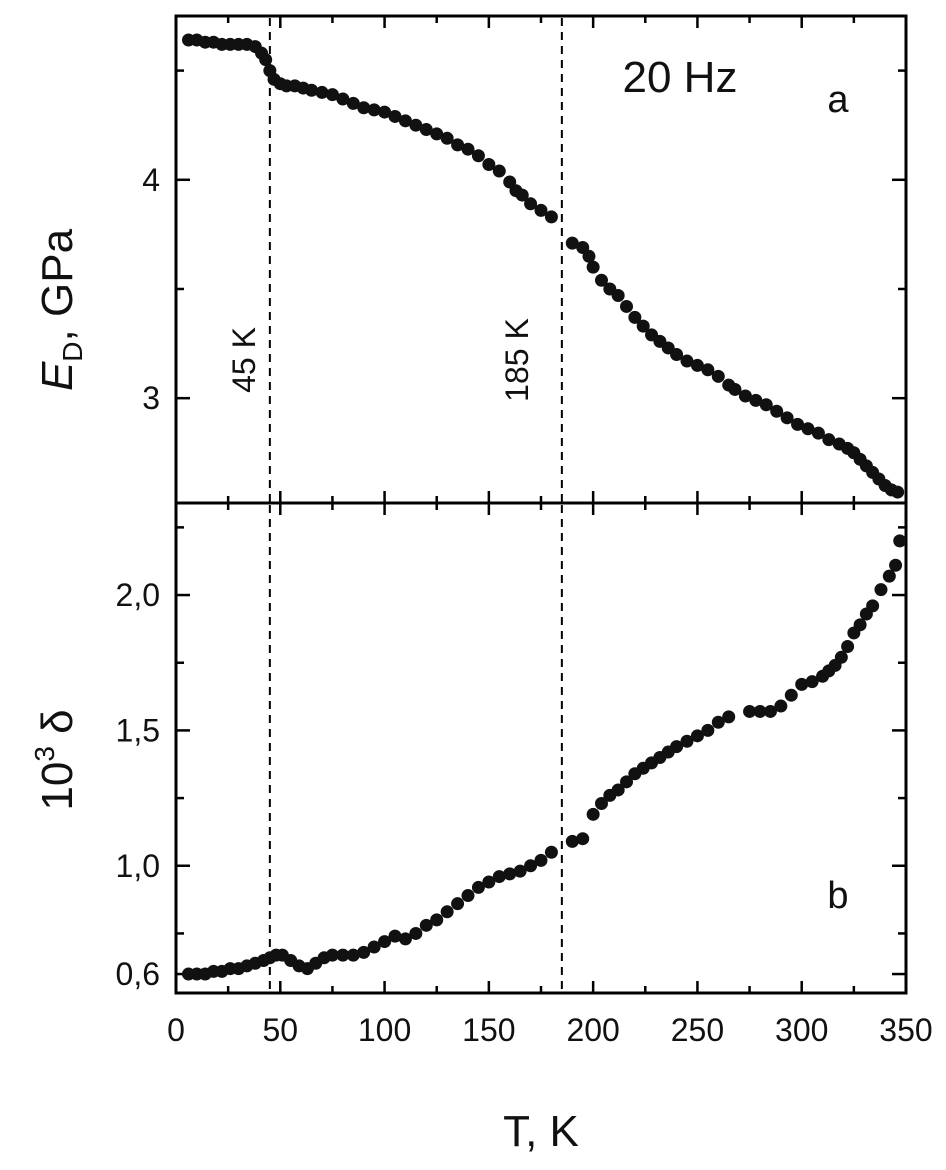  I want to click on ylabel-subscript: D, so click(72, 351).